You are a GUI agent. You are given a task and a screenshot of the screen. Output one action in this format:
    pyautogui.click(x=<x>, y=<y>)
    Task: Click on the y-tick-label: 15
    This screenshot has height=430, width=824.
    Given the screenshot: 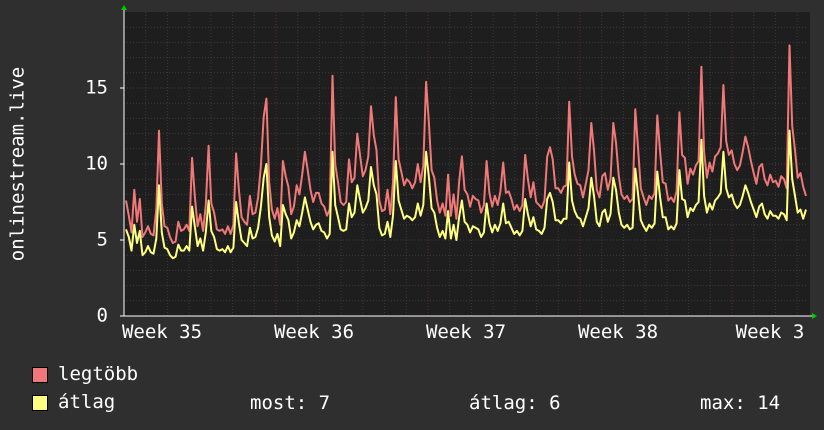 What is the action you would take?
    pyautogui.click(x=96, y=88)
    